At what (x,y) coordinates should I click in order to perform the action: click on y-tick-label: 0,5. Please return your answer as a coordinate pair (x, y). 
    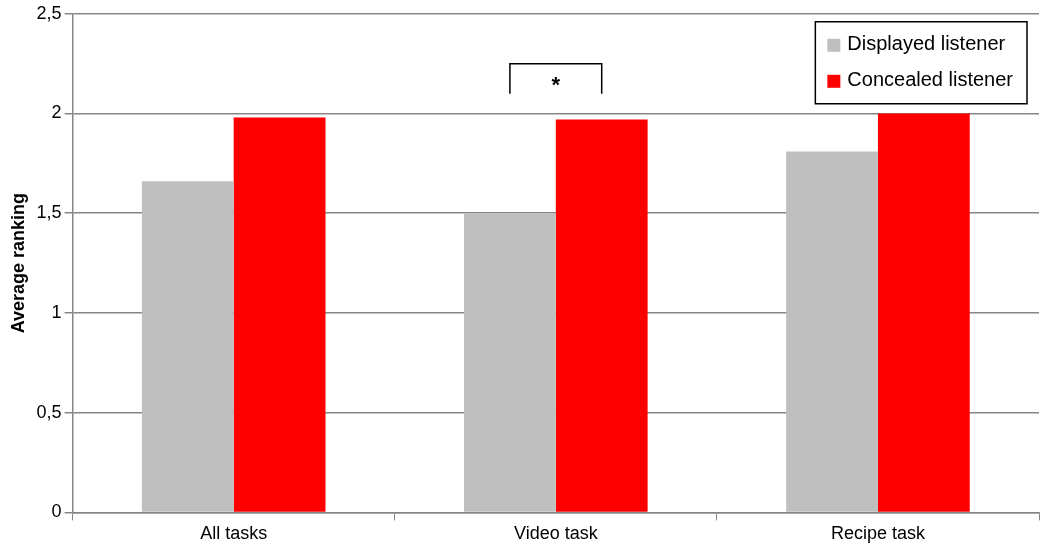
    Looking at the image, I should click on (49, 411).